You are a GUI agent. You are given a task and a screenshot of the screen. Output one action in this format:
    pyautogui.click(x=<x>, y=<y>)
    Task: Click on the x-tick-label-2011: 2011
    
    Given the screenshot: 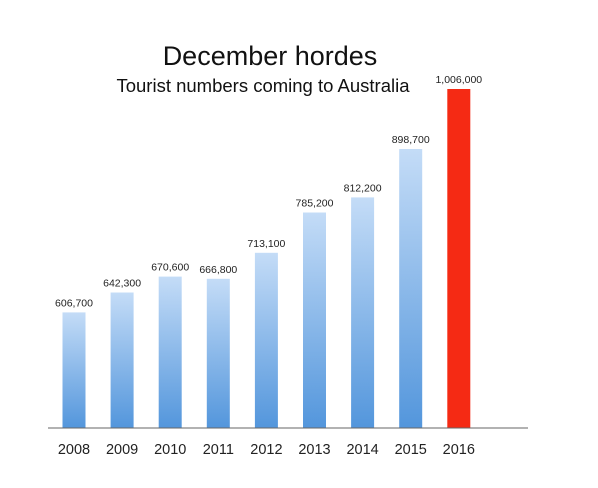 What is the action you would take?
    pyautogui.click(x=218, y=450)
    